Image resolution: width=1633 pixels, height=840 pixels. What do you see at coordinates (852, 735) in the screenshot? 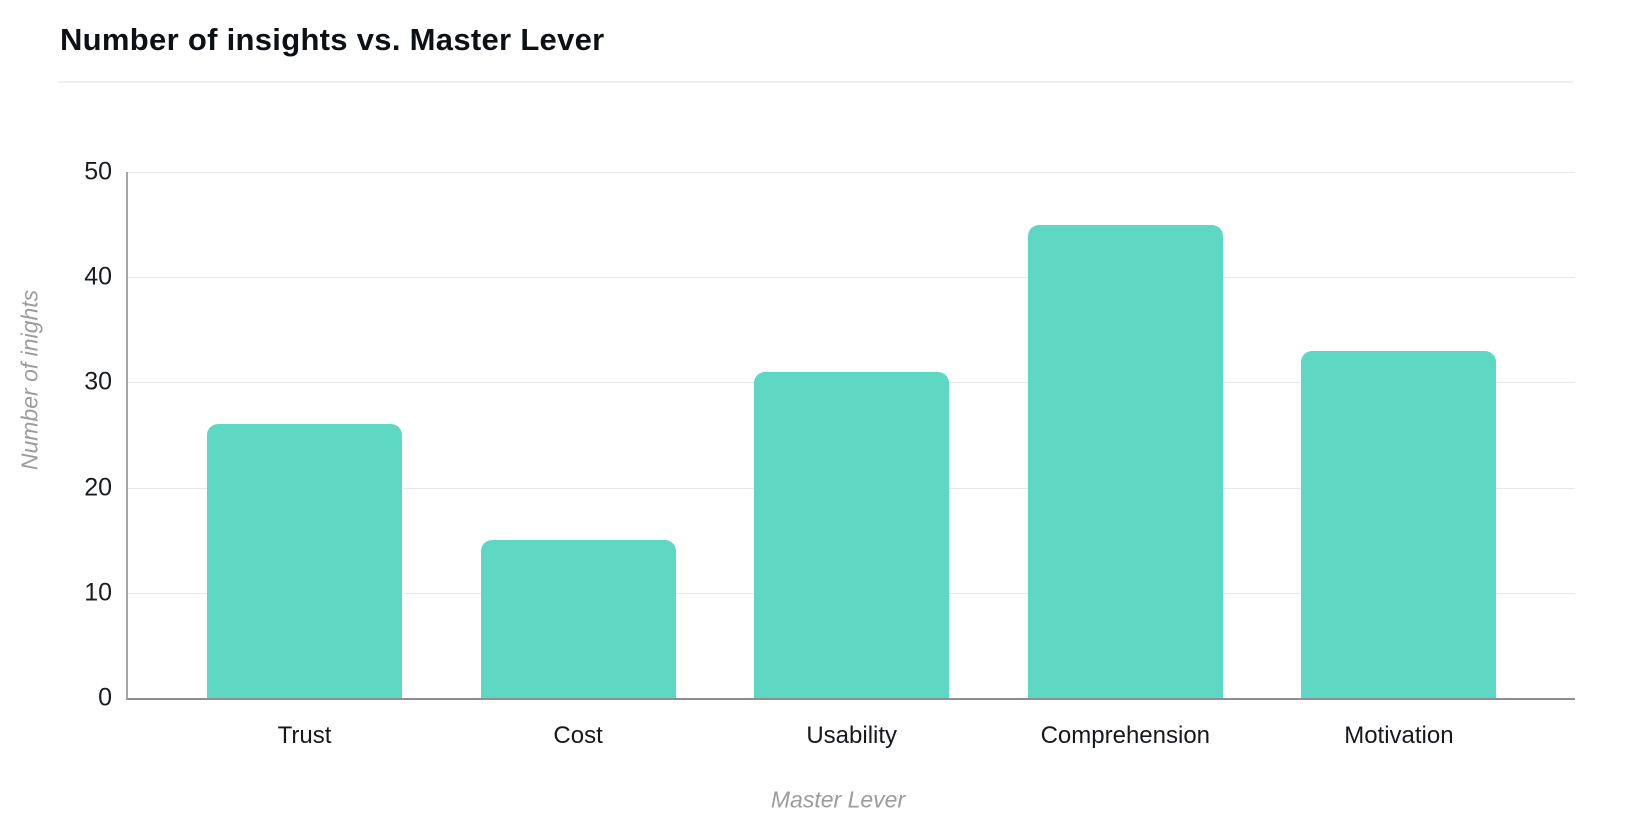
I see `x-tick-label-usability: Usability` at bounding box center [852, 735].